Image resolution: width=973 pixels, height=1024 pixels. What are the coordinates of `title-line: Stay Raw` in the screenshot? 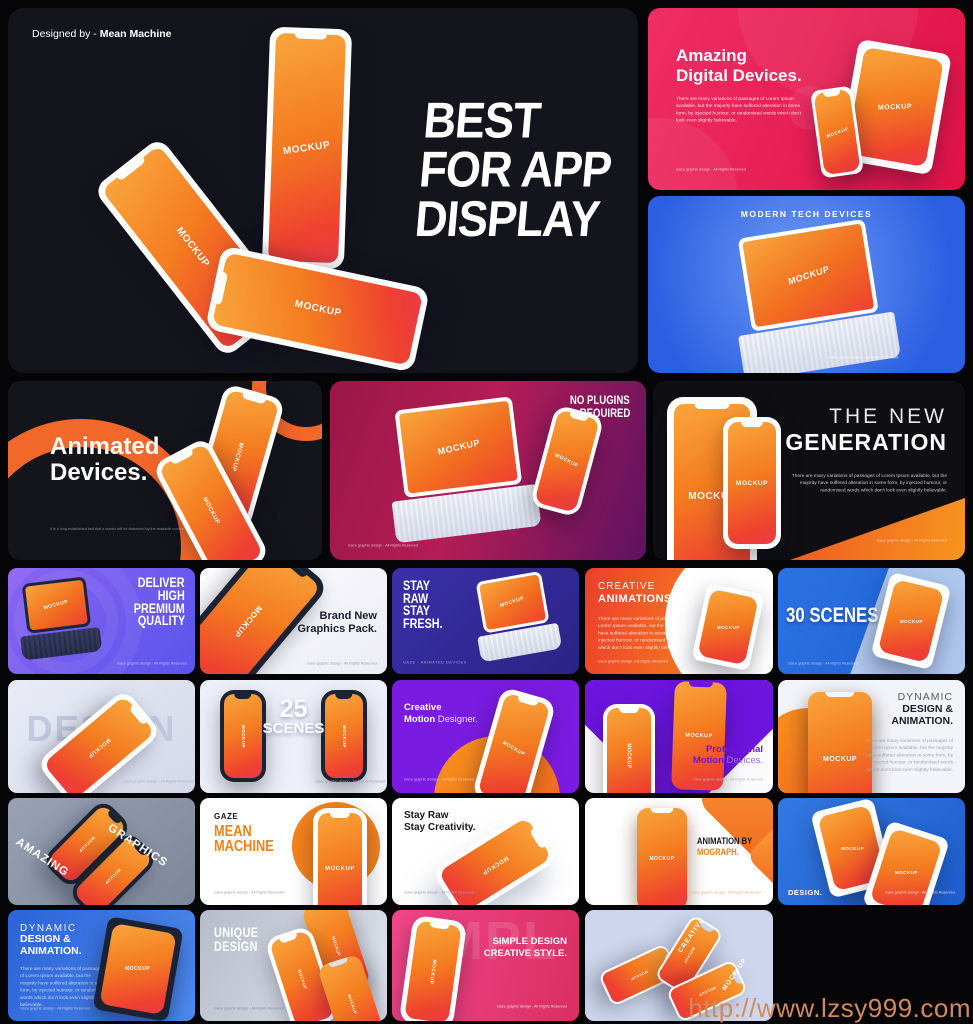 It's located at (426, 815).